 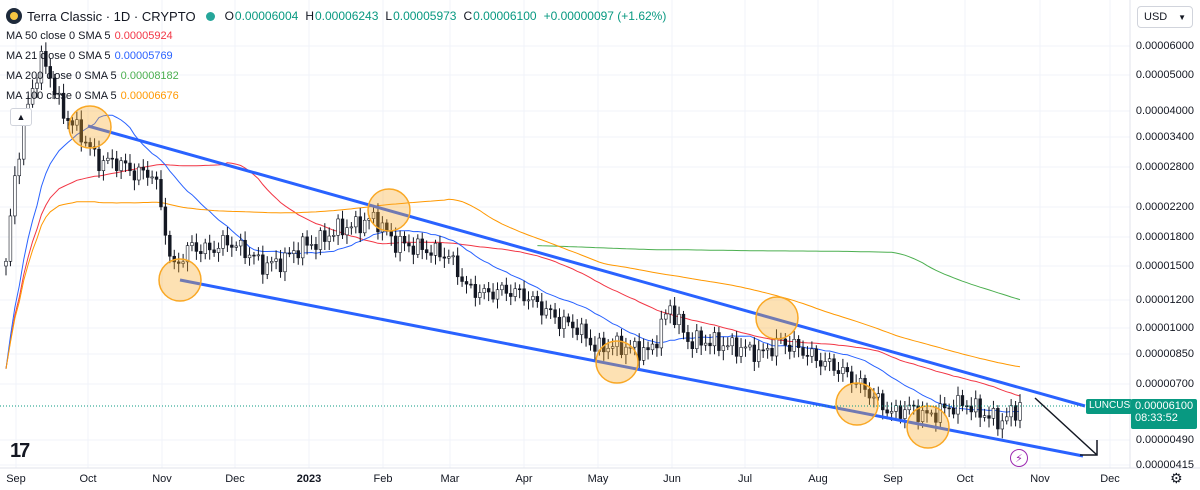 What do you see at coordinates (1164, 414) in the screenshot?
I see `last-price-tag: 0.00006100 08:33:52` at bounding box center [1164, 414].